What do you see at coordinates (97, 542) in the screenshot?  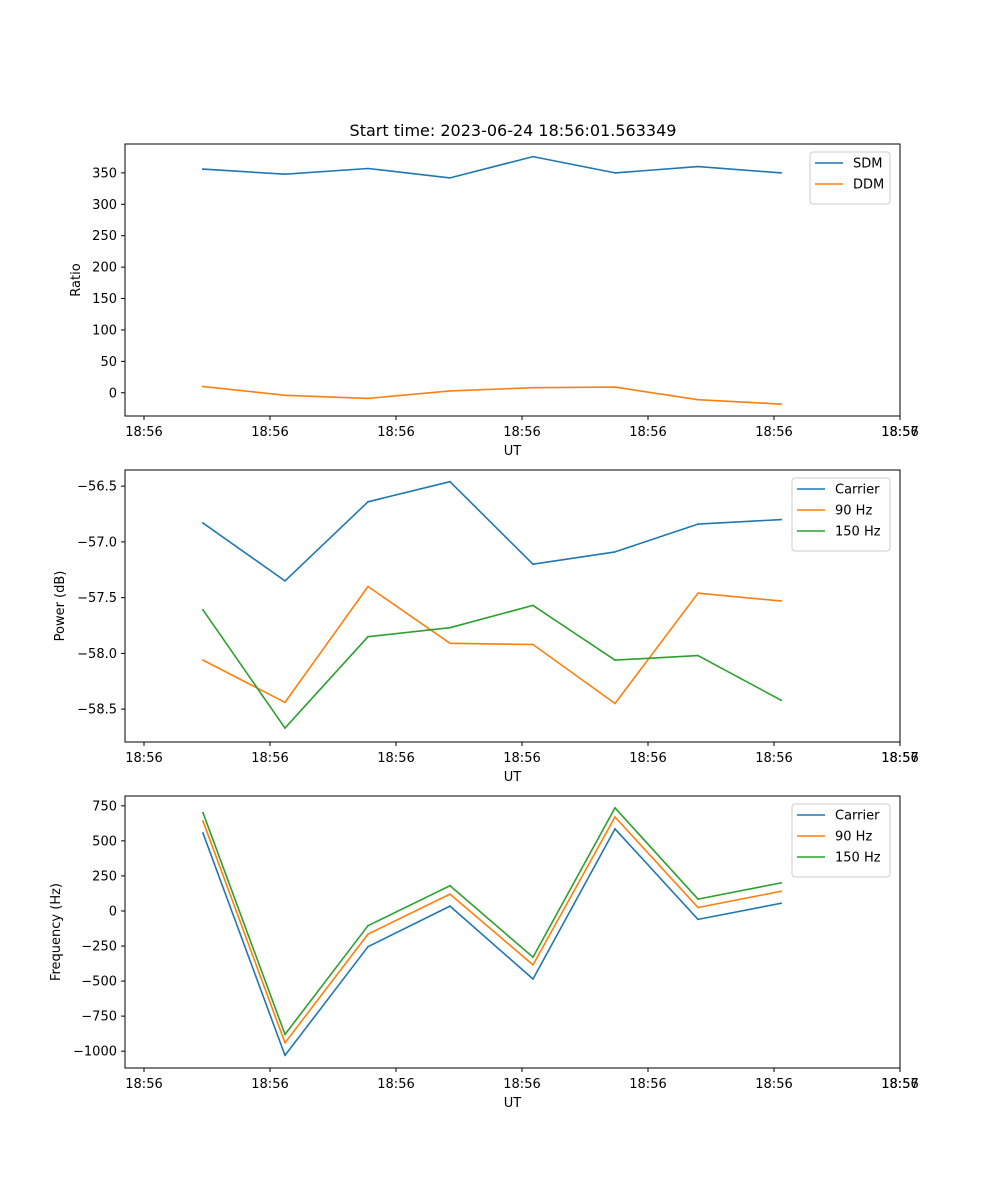 I see `y-tick-label: −57.0` at bounding box center [97, 542].